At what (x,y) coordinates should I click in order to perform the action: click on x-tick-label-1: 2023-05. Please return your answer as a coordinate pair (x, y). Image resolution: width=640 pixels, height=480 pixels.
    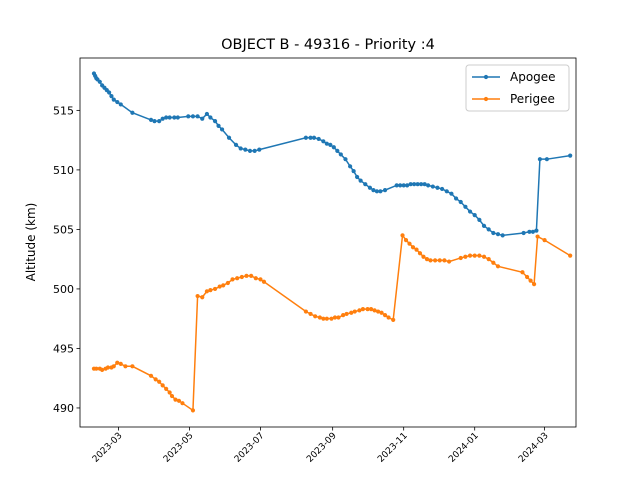
    Looking at the image, I should click on (179, 448).